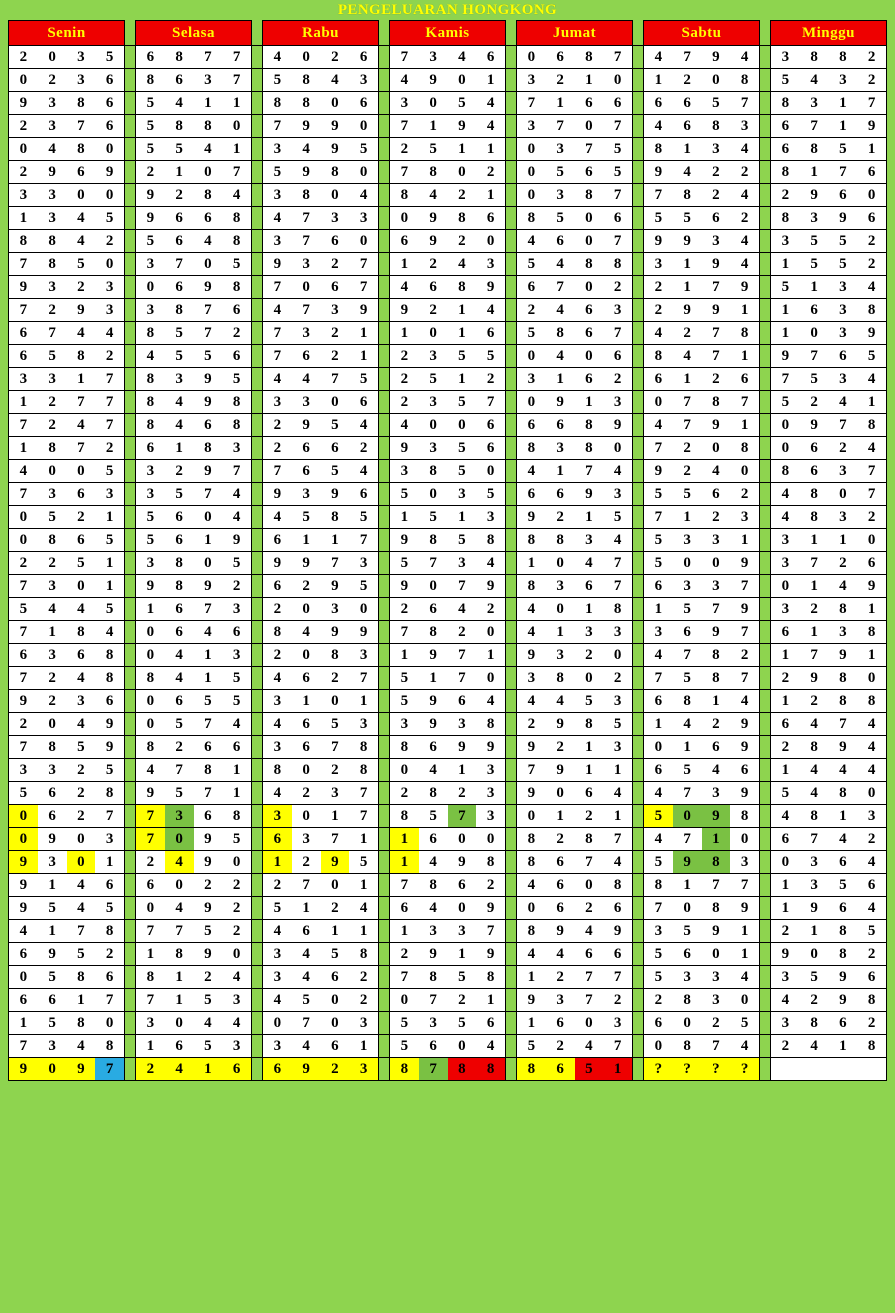 This screenshot has height=1313, width=895. What do you see at coordinates (701, 33) in the screenshot?
I see `column-header-sabtu: Sabtu` at bounding box center [701, 33].